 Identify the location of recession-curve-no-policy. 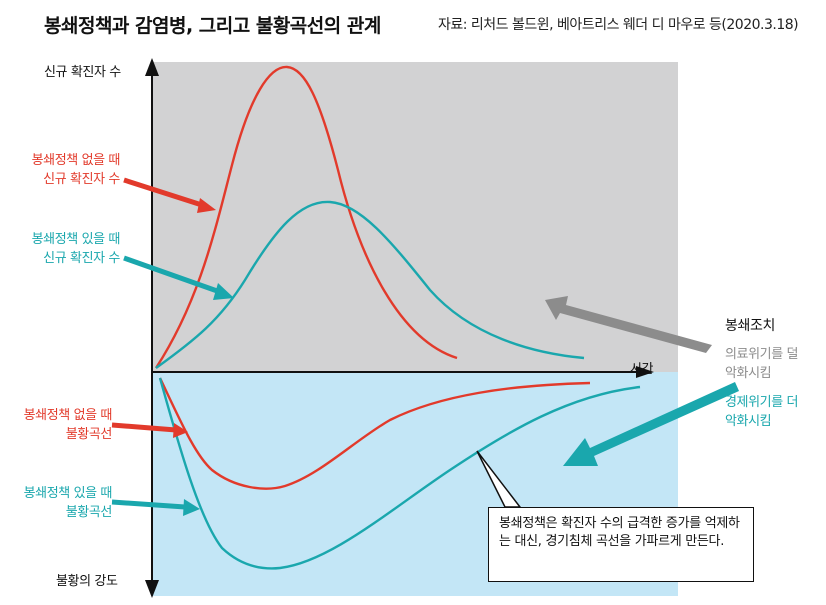
(374, 433).